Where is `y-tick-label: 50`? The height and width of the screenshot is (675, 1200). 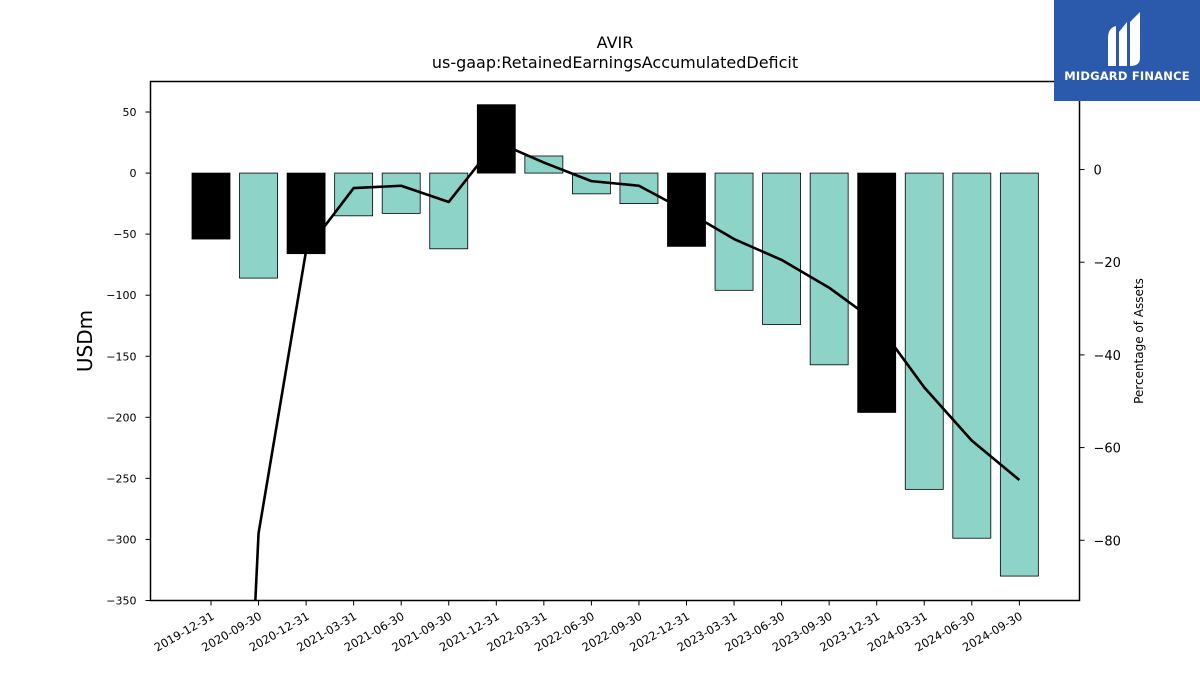
y-tick-label: 50 is located at coordinates (130, 112).